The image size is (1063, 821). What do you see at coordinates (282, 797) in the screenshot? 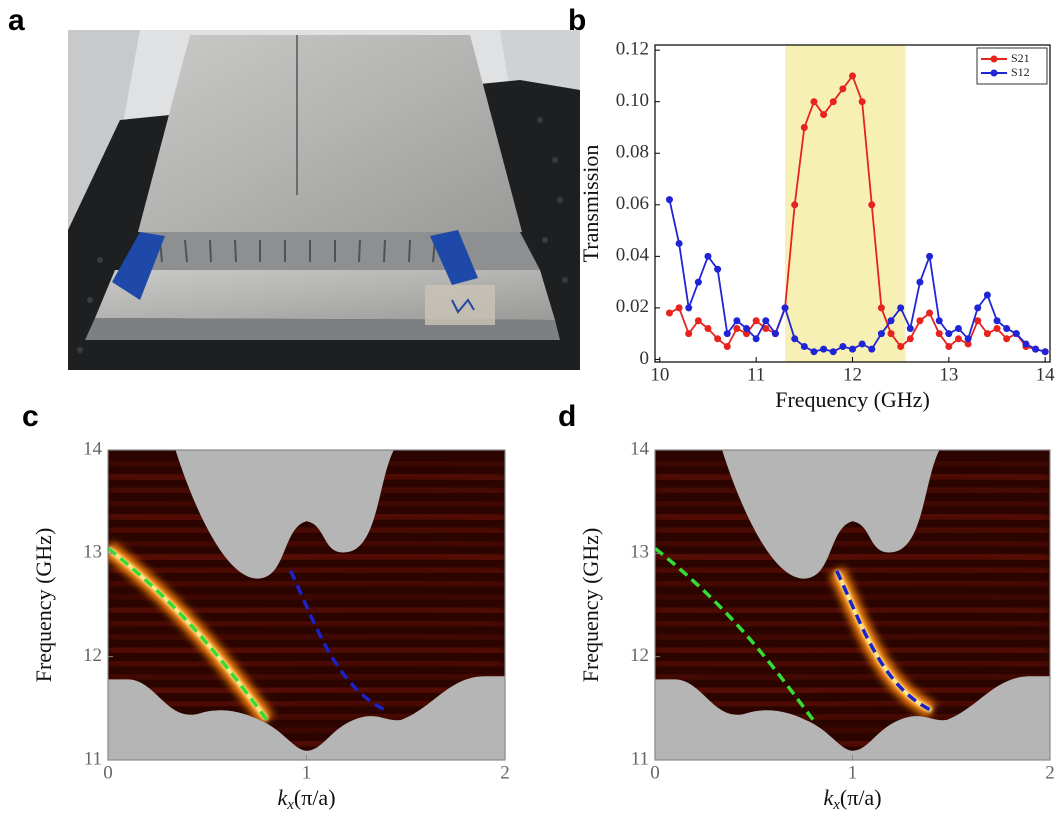
I see `x-axis-symbol: k` at bounding box center [282, 797].